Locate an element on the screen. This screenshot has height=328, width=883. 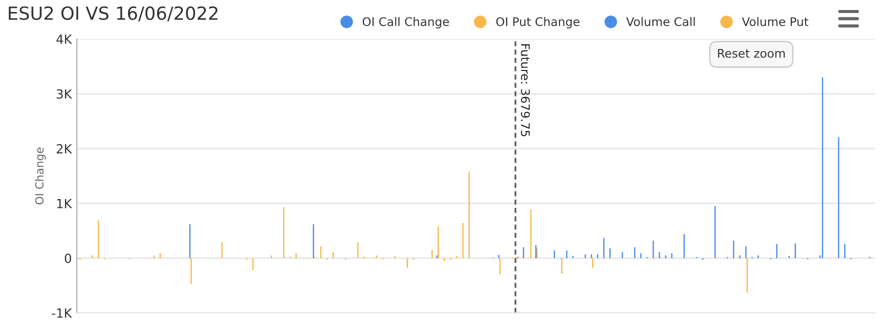
legend-label: Volume Call is located at coordinates (660, 21).